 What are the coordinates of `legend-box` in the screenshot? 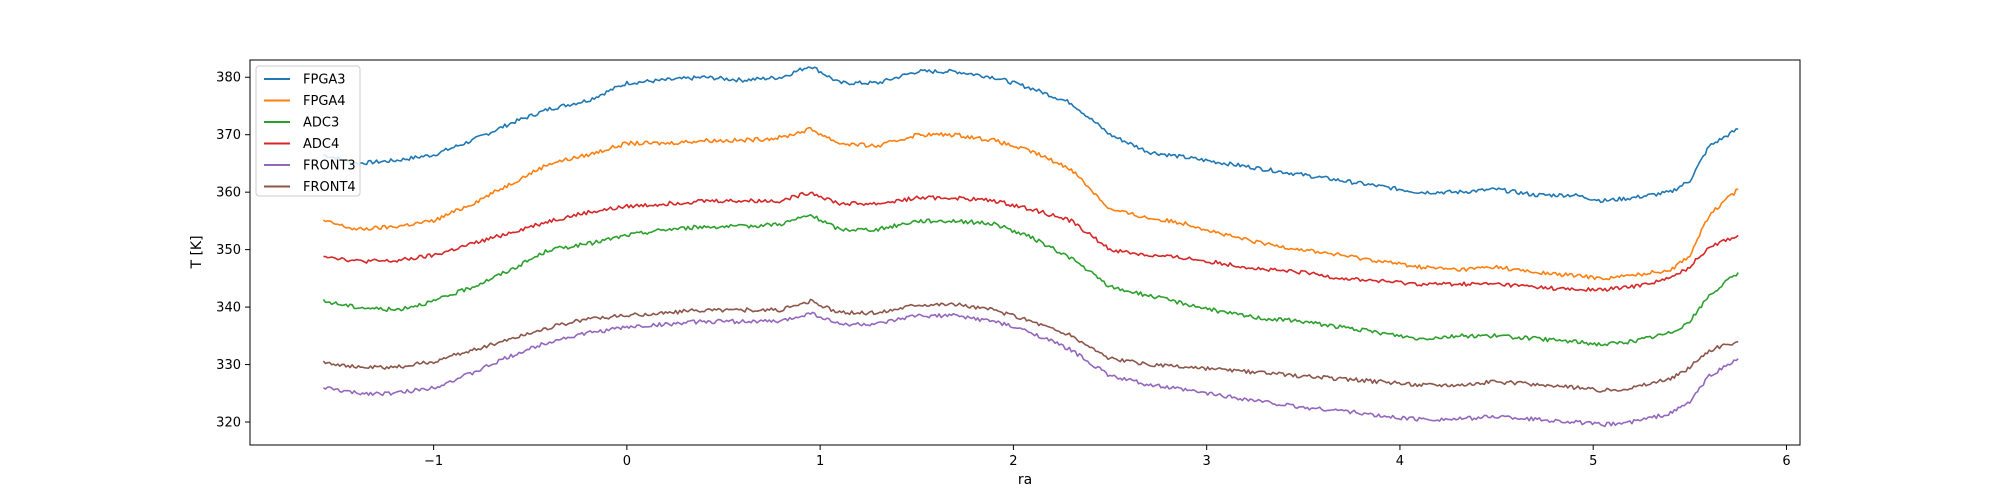 It's located at (308, 131).